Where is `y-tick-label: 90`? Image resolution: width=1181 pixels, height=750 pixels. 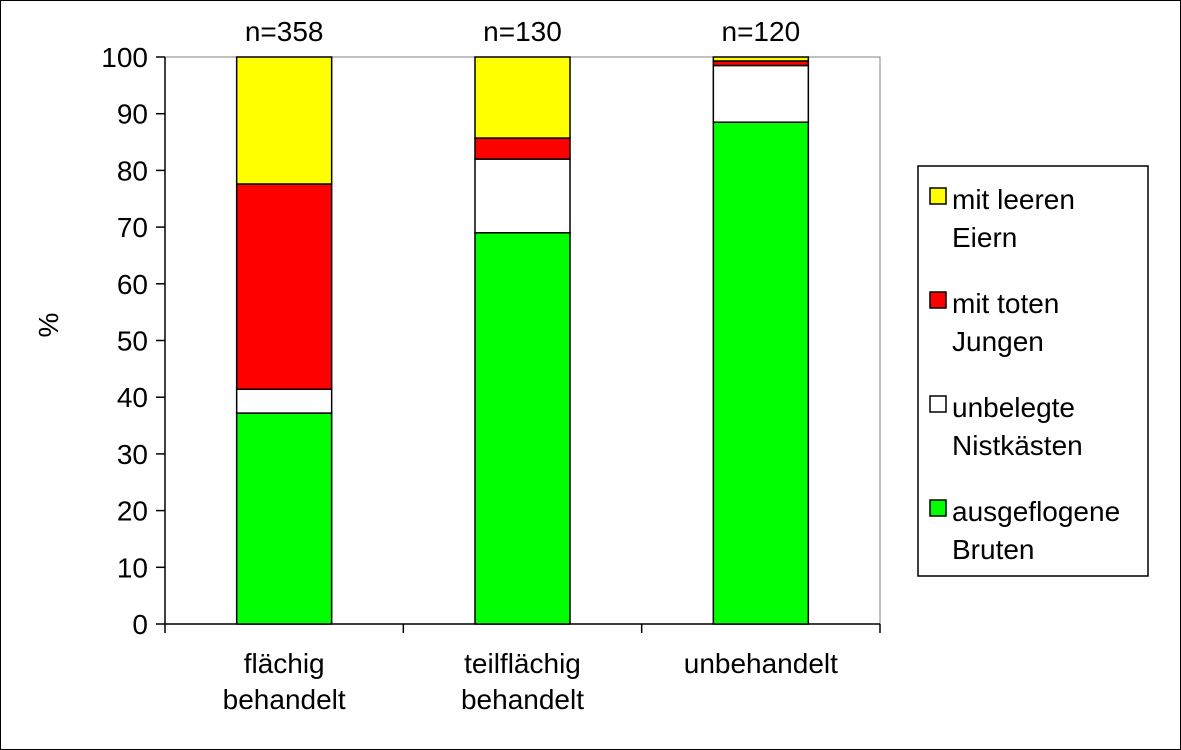 y-tick-label: 90 is located at coordinates (132, 114).